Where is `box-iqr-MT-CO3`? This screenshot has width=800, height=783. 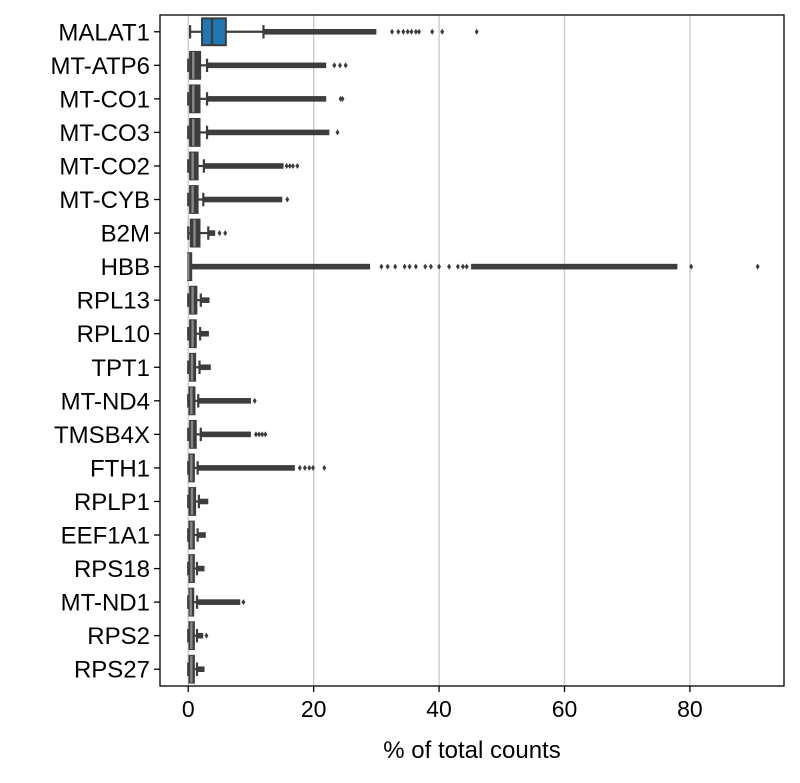
box-iqr-MT-CO3 is located at coordinates (195, 132).